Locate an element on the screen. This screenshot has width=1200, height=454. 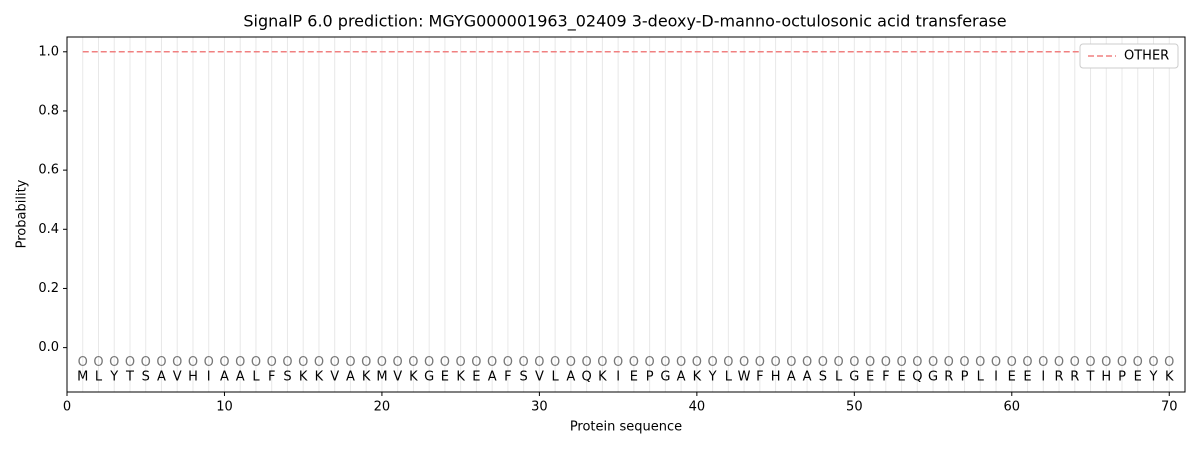
legend-label: OTHER is located at coordinates (1146, 56).